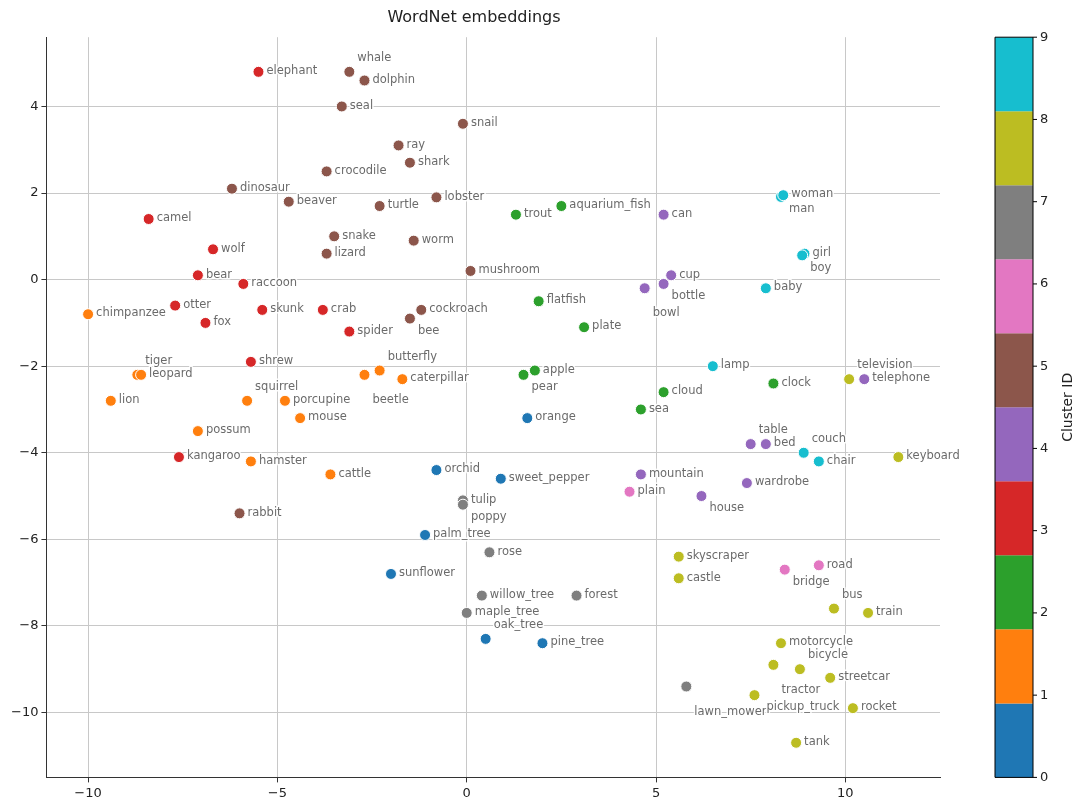 This screenshot has width=1080, height=808. Describe the element at coordinates (656, 792) in the screenshot. I see `x-tick-label: 5` at that location.